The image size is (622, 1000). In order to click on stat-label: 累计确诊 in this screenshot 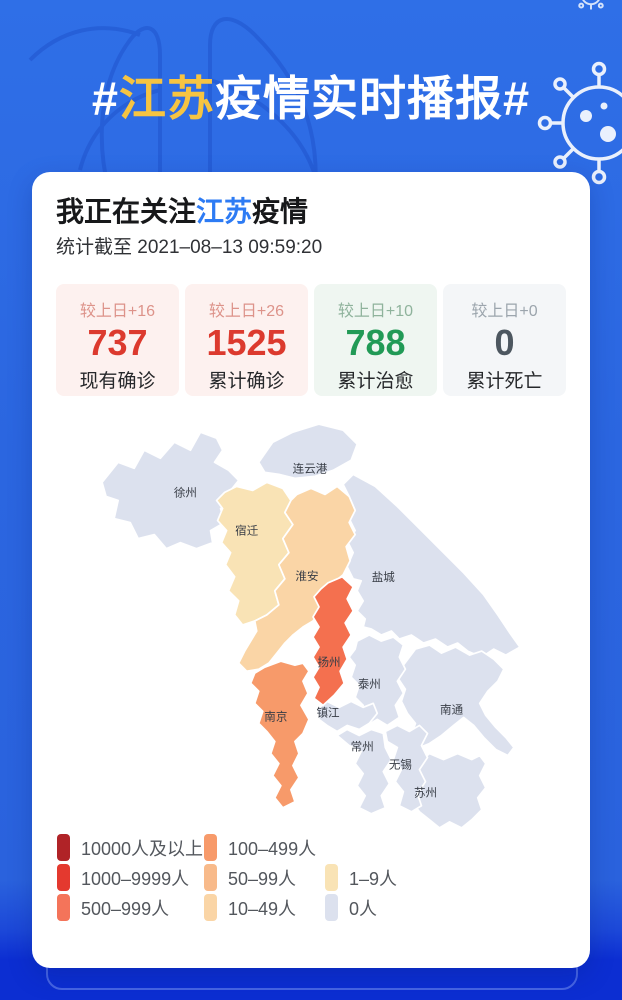, I will do `click(246, 382)`.